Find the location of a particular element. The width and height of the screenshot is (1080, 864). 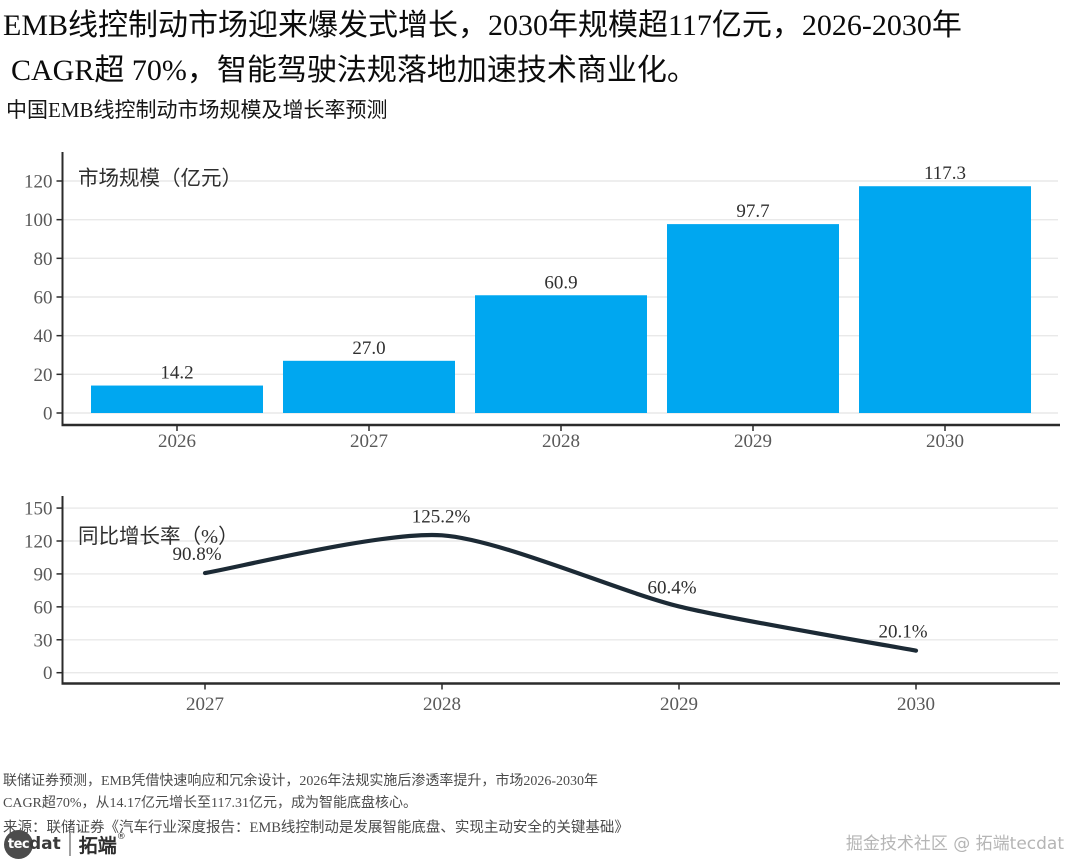

bar-2027 is located at coordinates (369, 386).